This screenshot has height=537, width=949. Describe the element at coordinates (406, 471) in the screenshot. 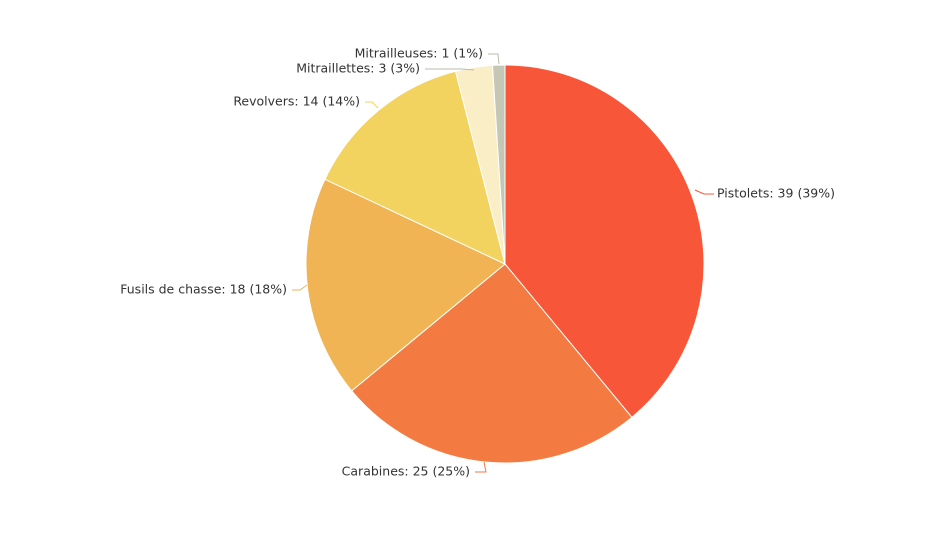

I see `slice-label-carabines: Carabines: 25 (25%)` at that location.